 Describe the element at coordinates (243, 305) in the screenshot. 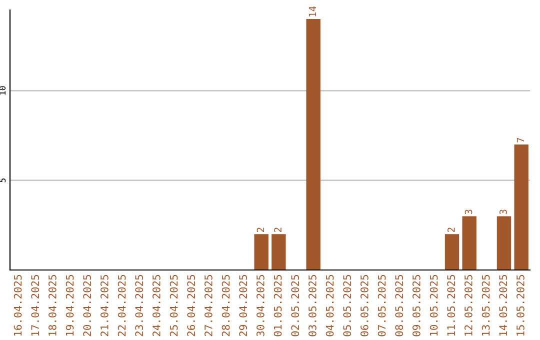

I see `x-tick-label: 29.04.2025` at that location.